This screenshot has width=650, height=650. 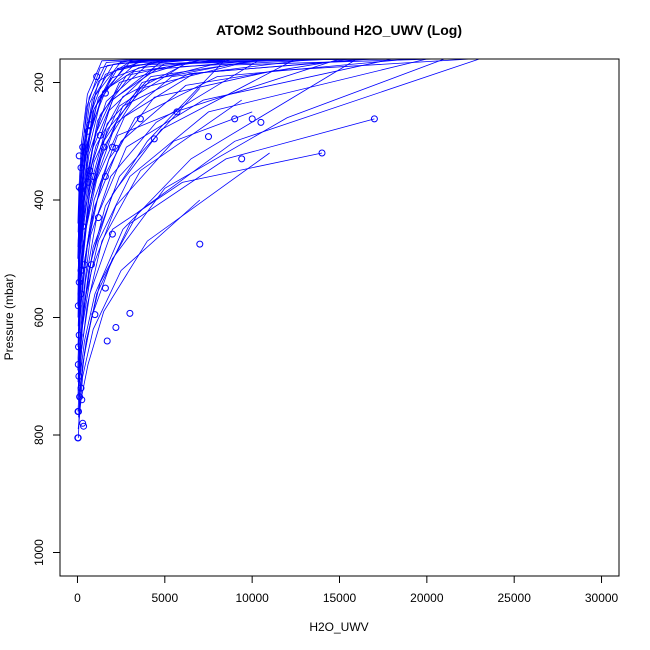 What do you see at coordinates (427, 598) in the screenshot?
I see `x-tick-label: 20000` at bounding box center [427, 598].